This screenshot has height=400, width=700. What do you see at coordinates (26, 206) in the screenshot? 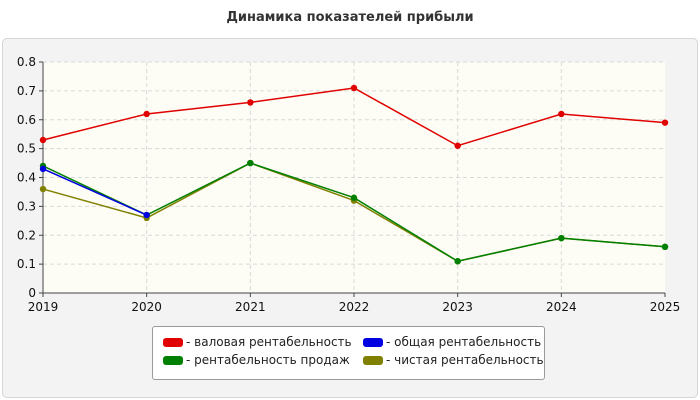
I see `y-tick-label: 0.3` at bounding box center [26, 206].